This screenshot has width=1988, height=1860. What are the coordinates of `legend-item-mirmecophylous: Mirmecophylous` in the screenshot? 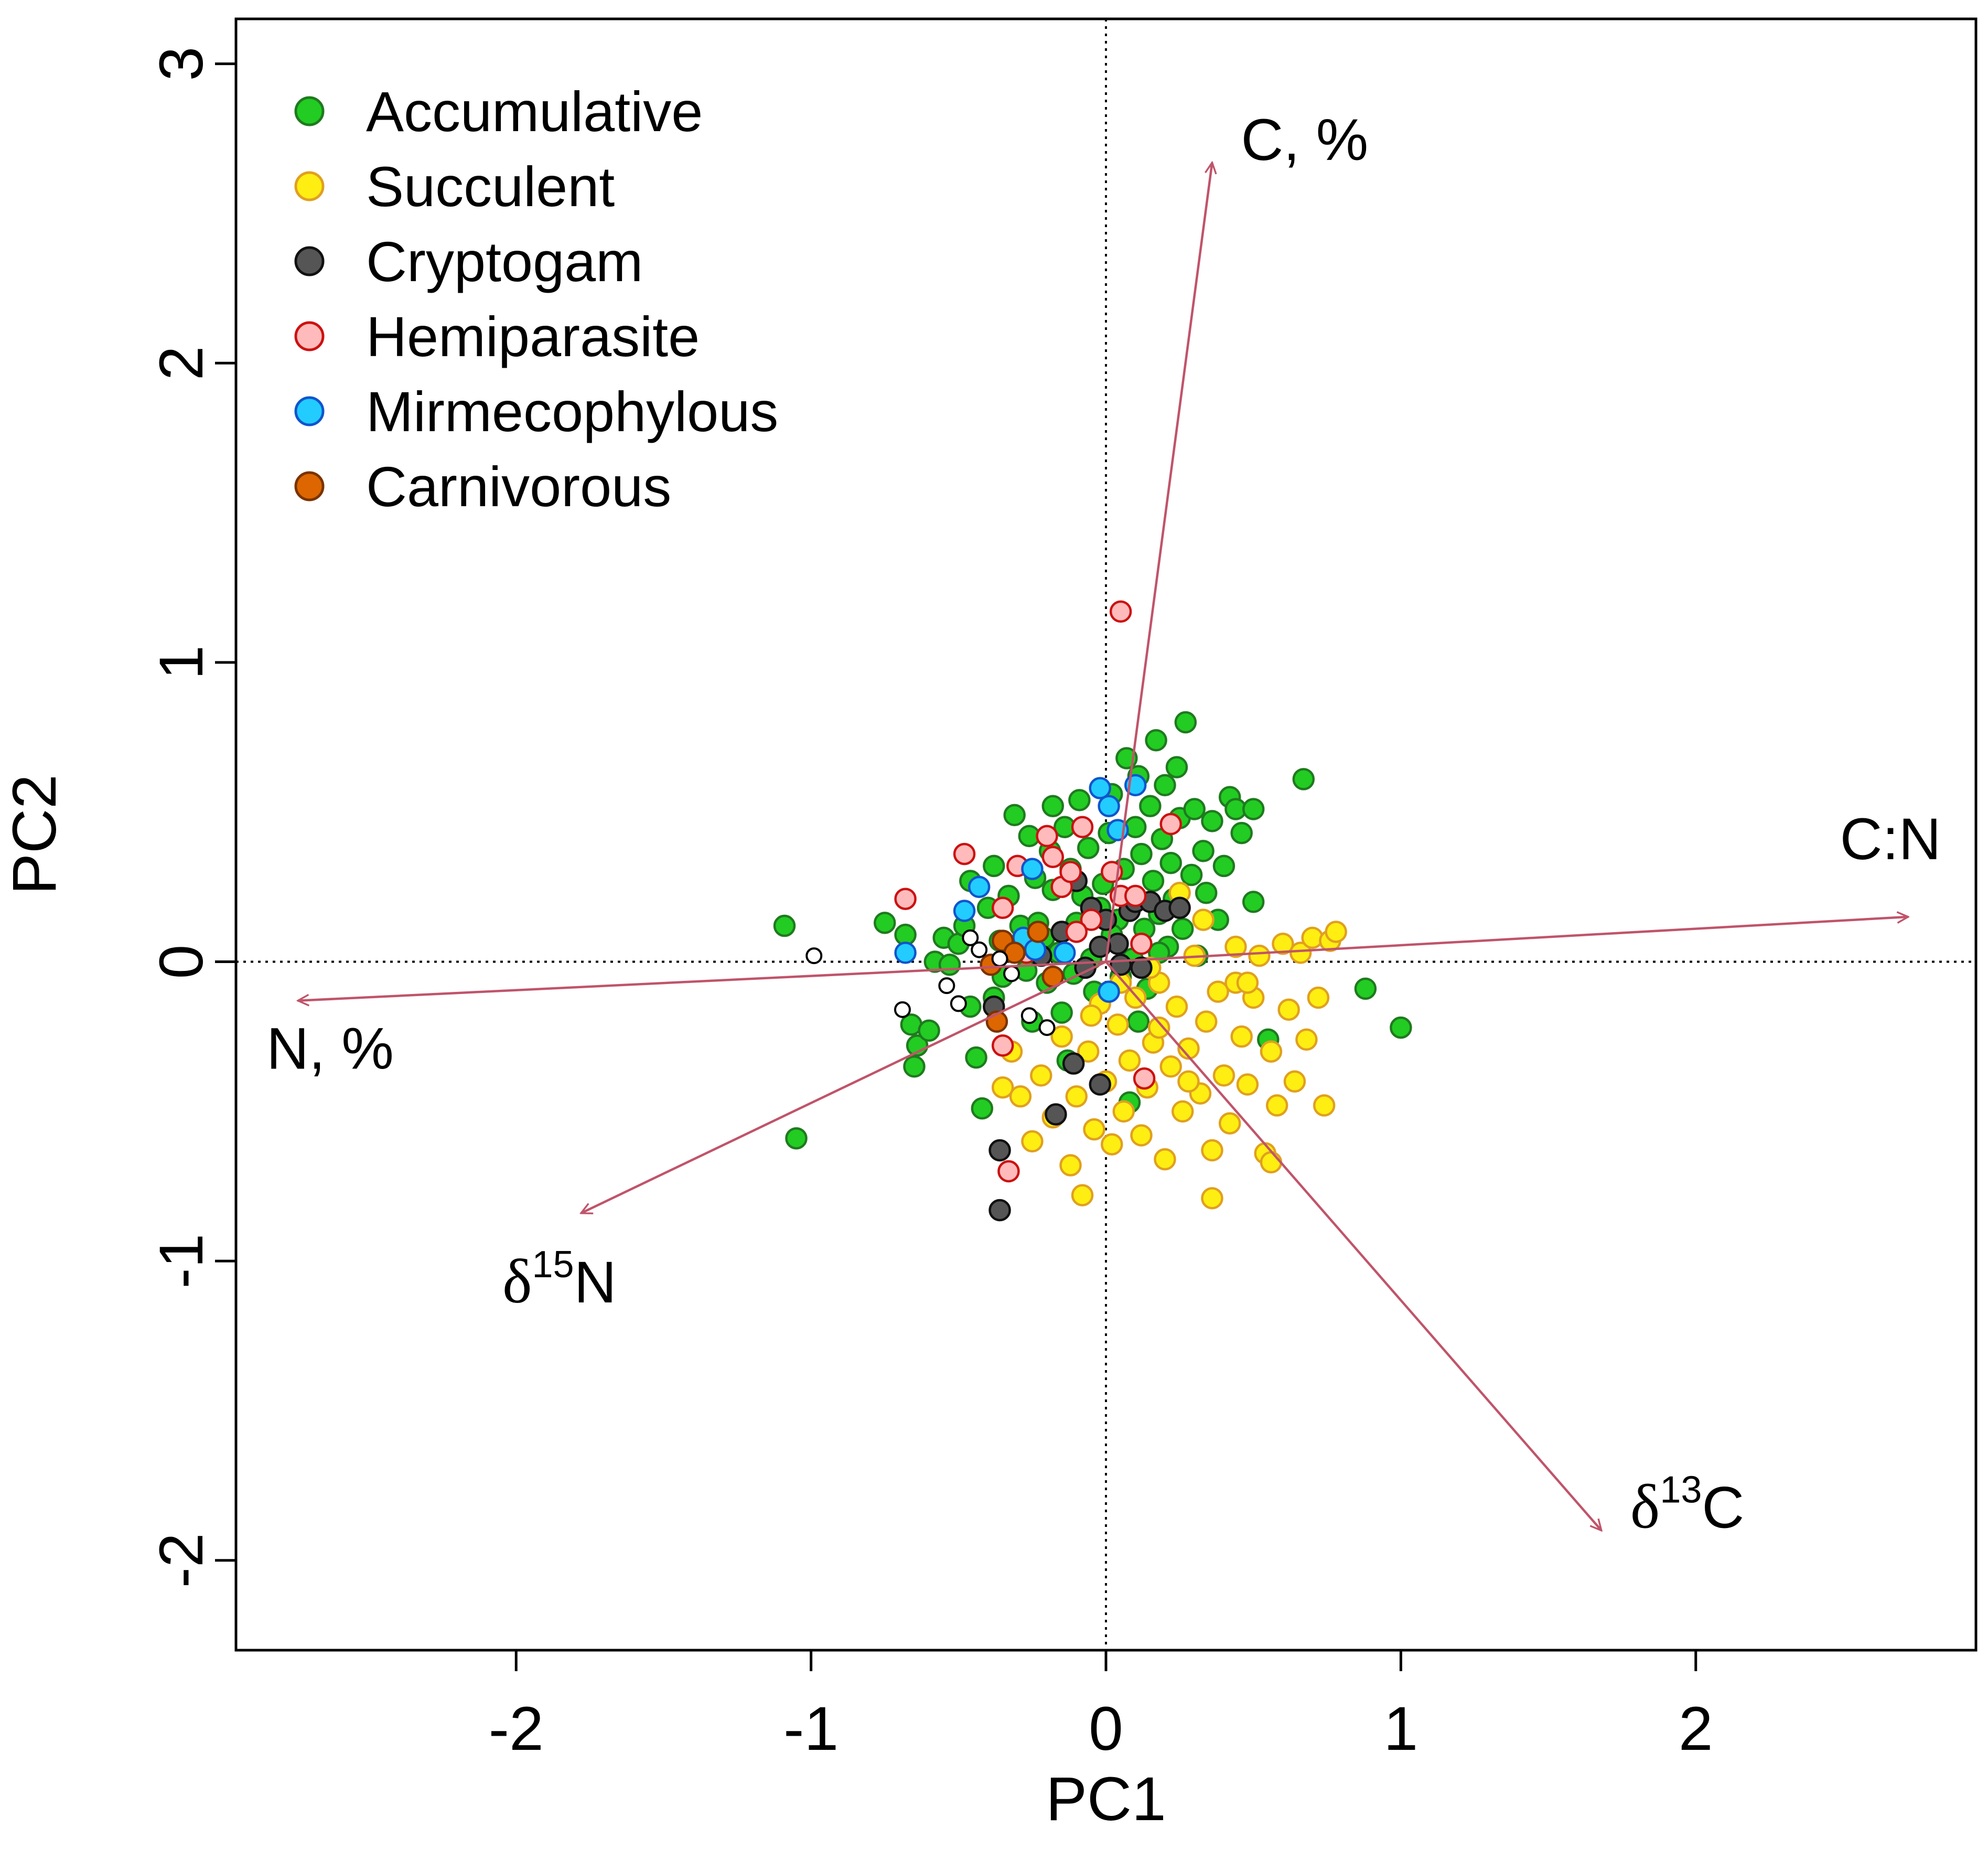 It's located at (536, 411).